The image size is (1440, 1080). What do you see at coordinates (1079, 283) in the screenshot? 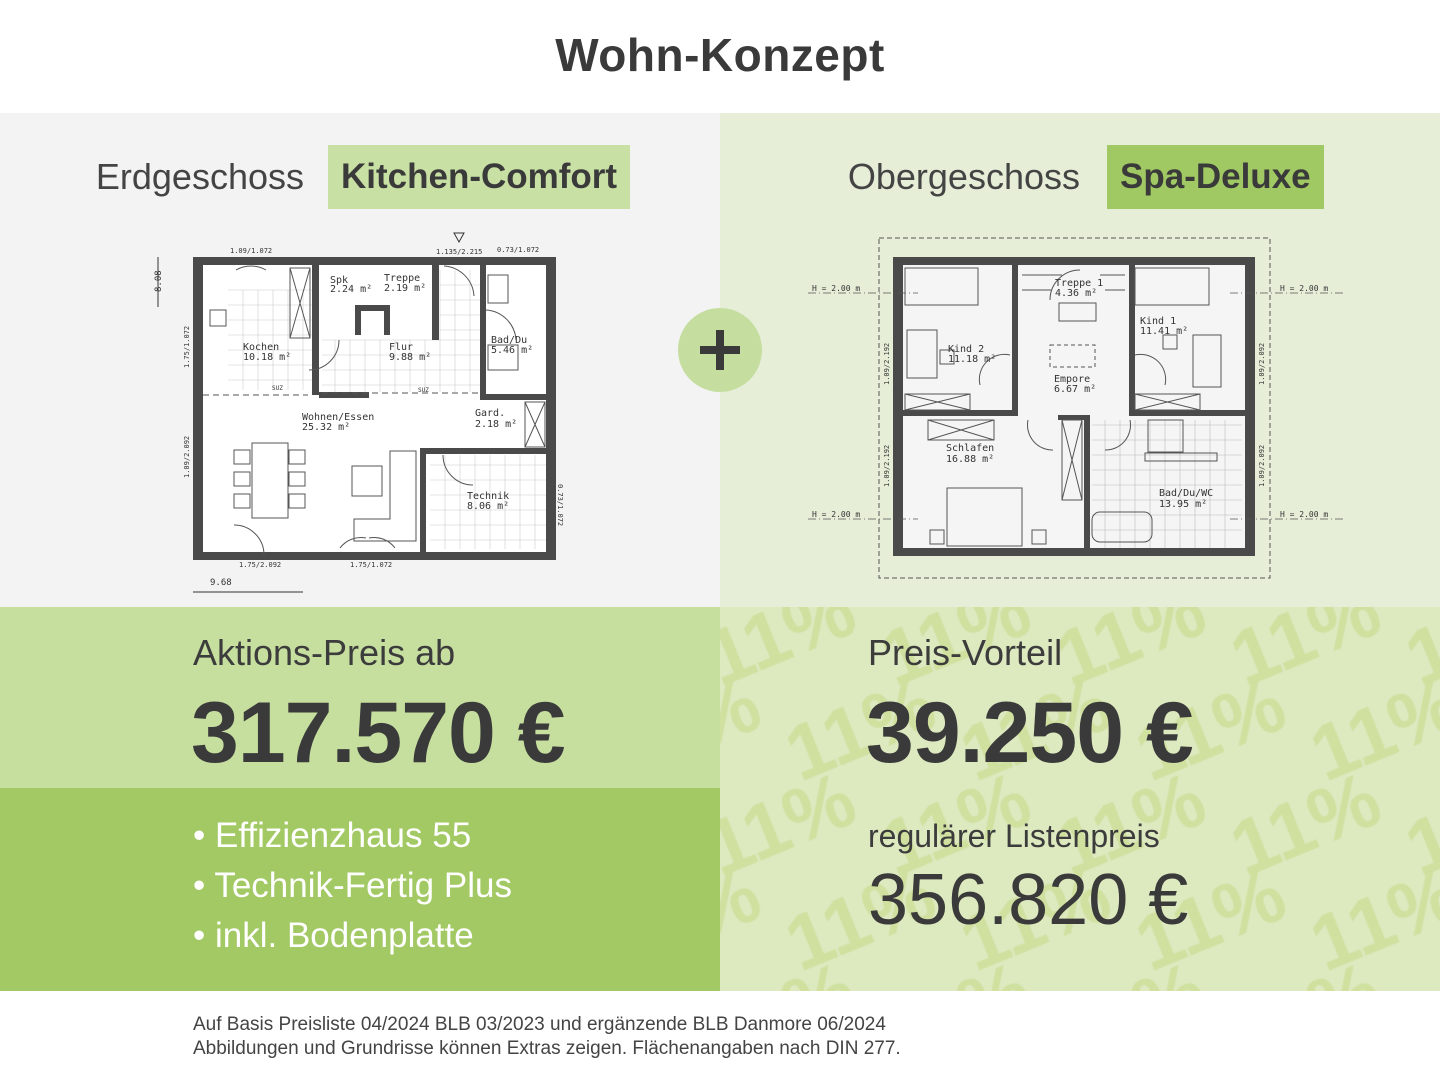
I see `room-label: Treppe 1` at bounding box center [1079, 283].